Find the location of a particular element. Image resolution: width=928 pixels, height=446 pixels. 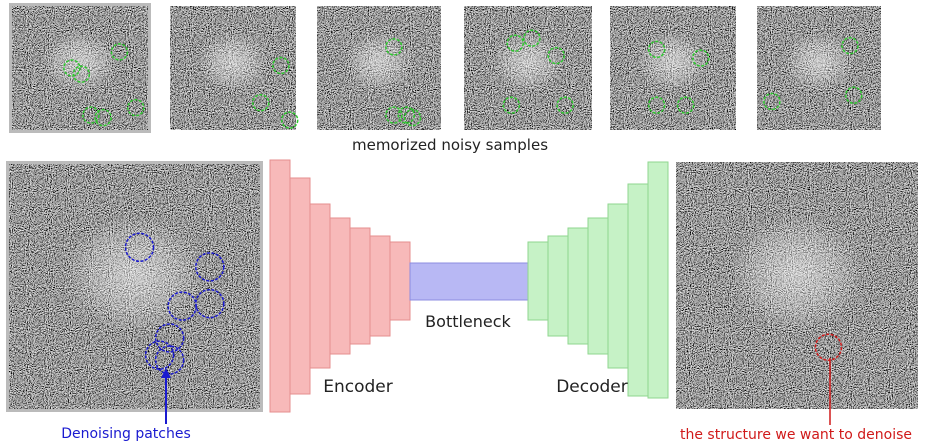

arrow-head is located at coordinates (166, 373).